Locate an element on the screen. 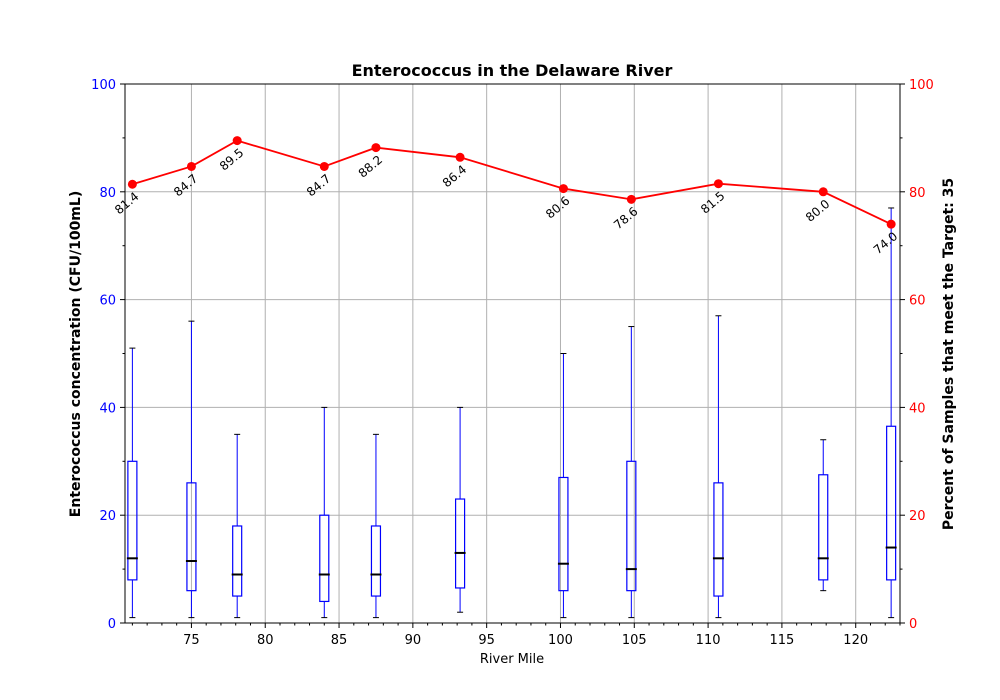 This screenshot has height=700, width=1000. percent-line-layer is located at coordinates (511, 182).